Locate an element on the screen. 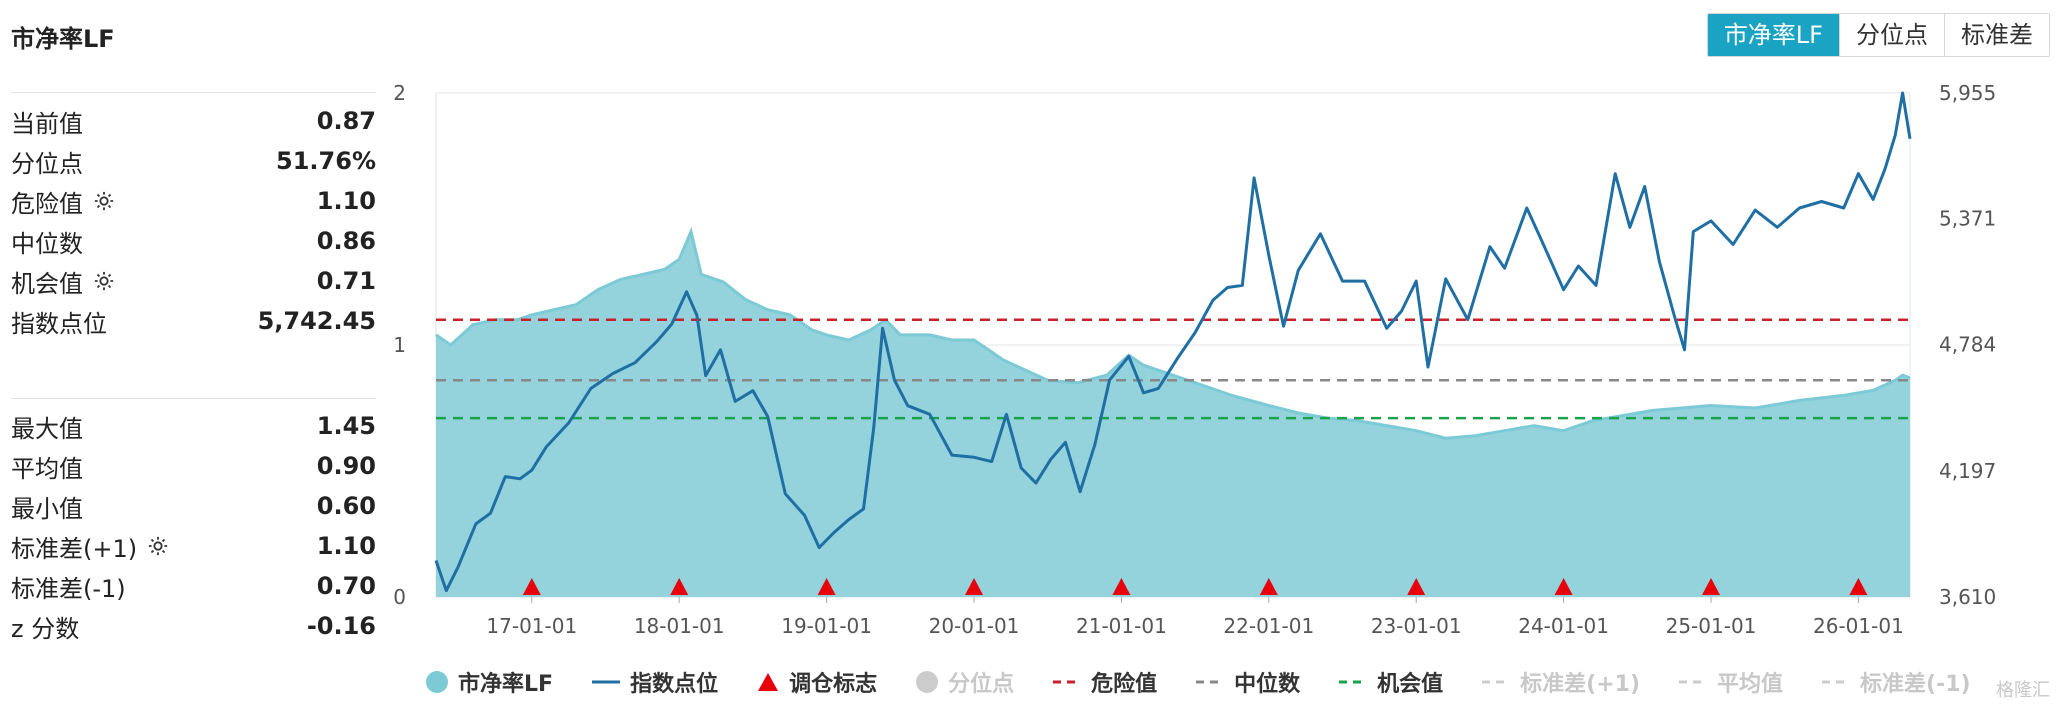  stat-label: 平均值 is located at coordinates (47, 468).